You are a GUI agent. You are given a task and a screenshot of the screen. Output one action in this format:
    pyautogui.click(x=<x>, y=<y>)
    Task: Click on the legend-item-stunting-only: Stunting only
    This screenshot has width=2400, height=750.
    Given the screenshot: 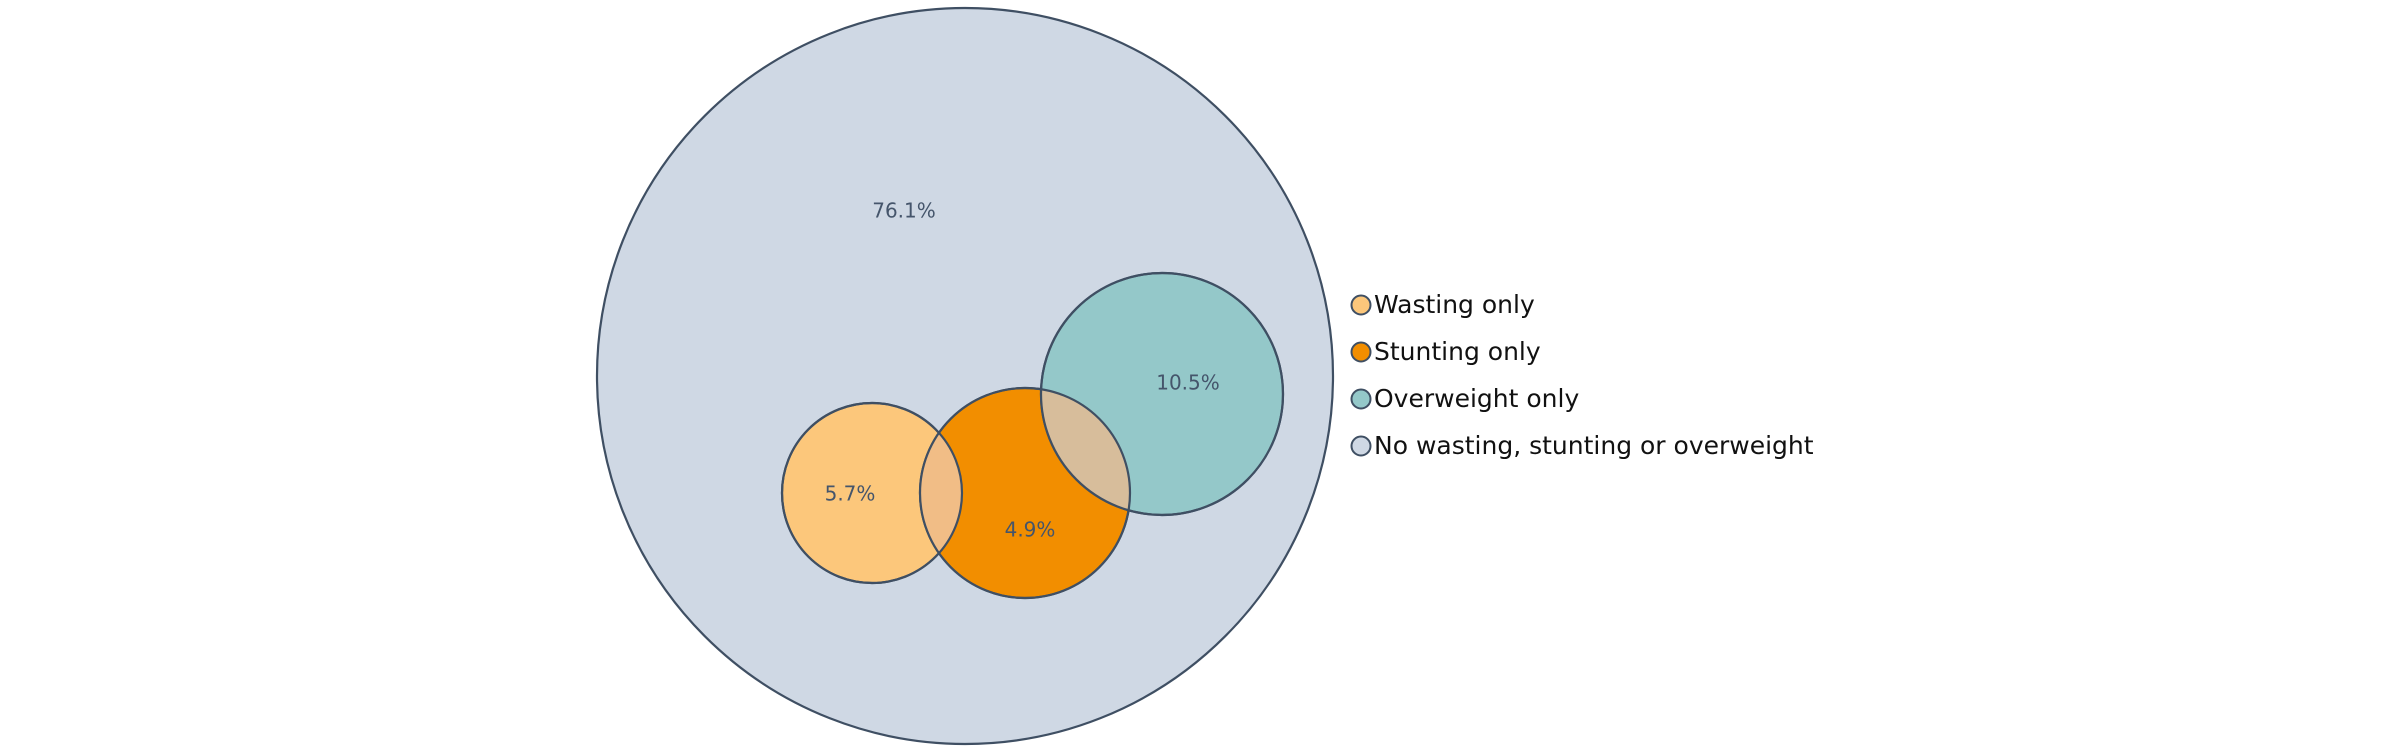 What is the action you would take?
    pyautogui.click(x=1445, y=351)
    